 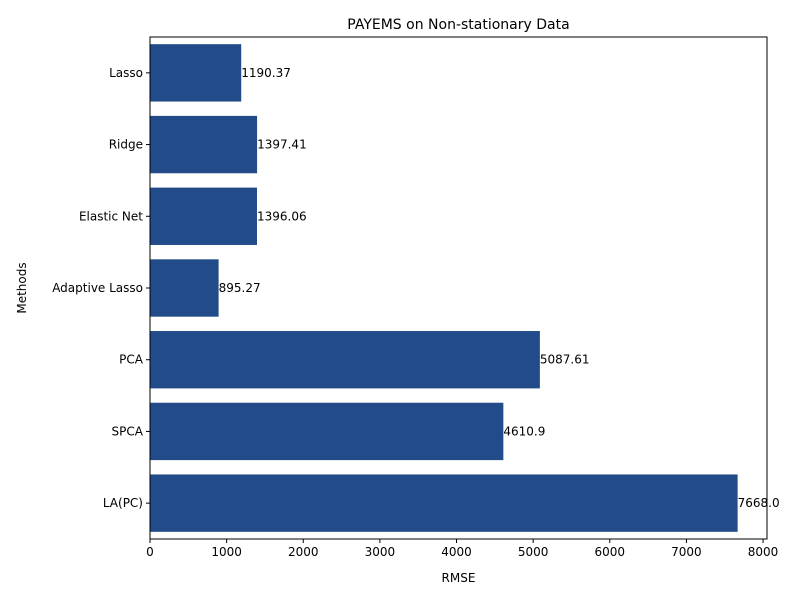 I want to click on x-axis-ticks: 0 1000 2000 3000 4000 5000 6000 7000 8000, so click(x=462, y=549).